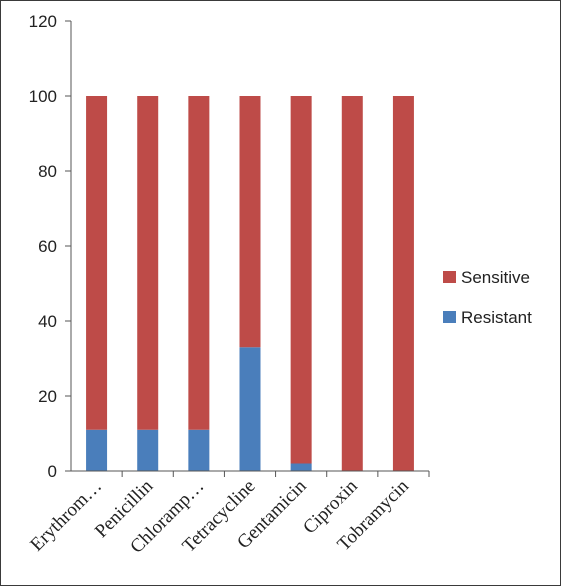  I want to click on legend-swatch-resistant, so click(449, 317).